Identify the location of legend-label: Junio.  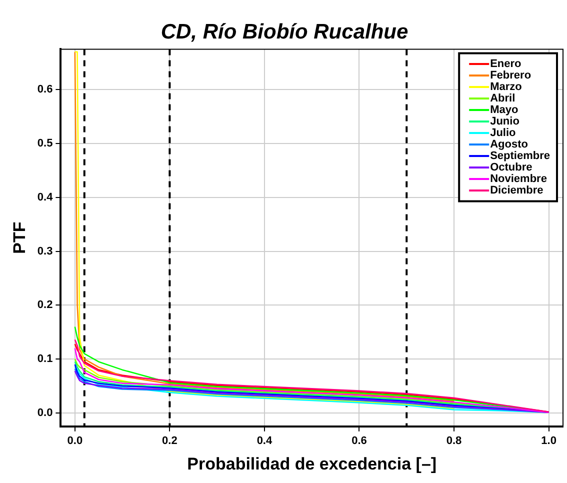
(505, 121).